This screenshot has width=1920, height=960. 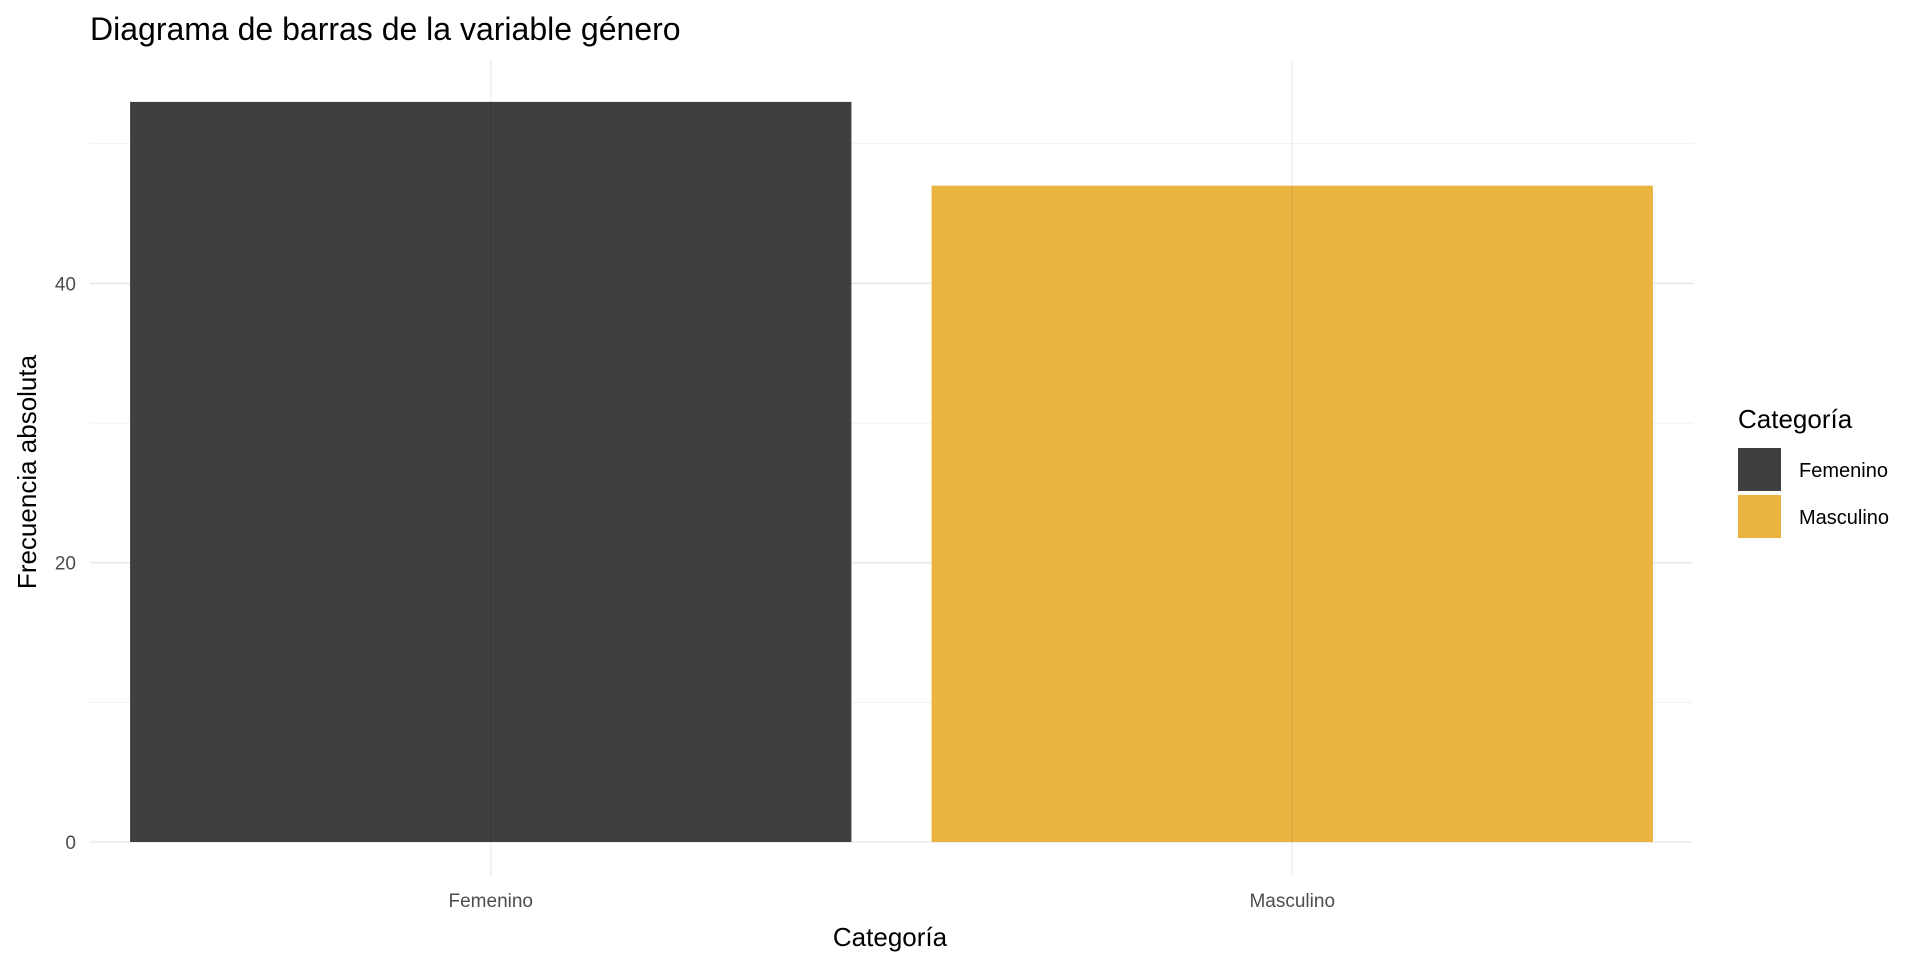 I want to click on y-axis-ticks: 0 20 40, so click(x=65, y=564).